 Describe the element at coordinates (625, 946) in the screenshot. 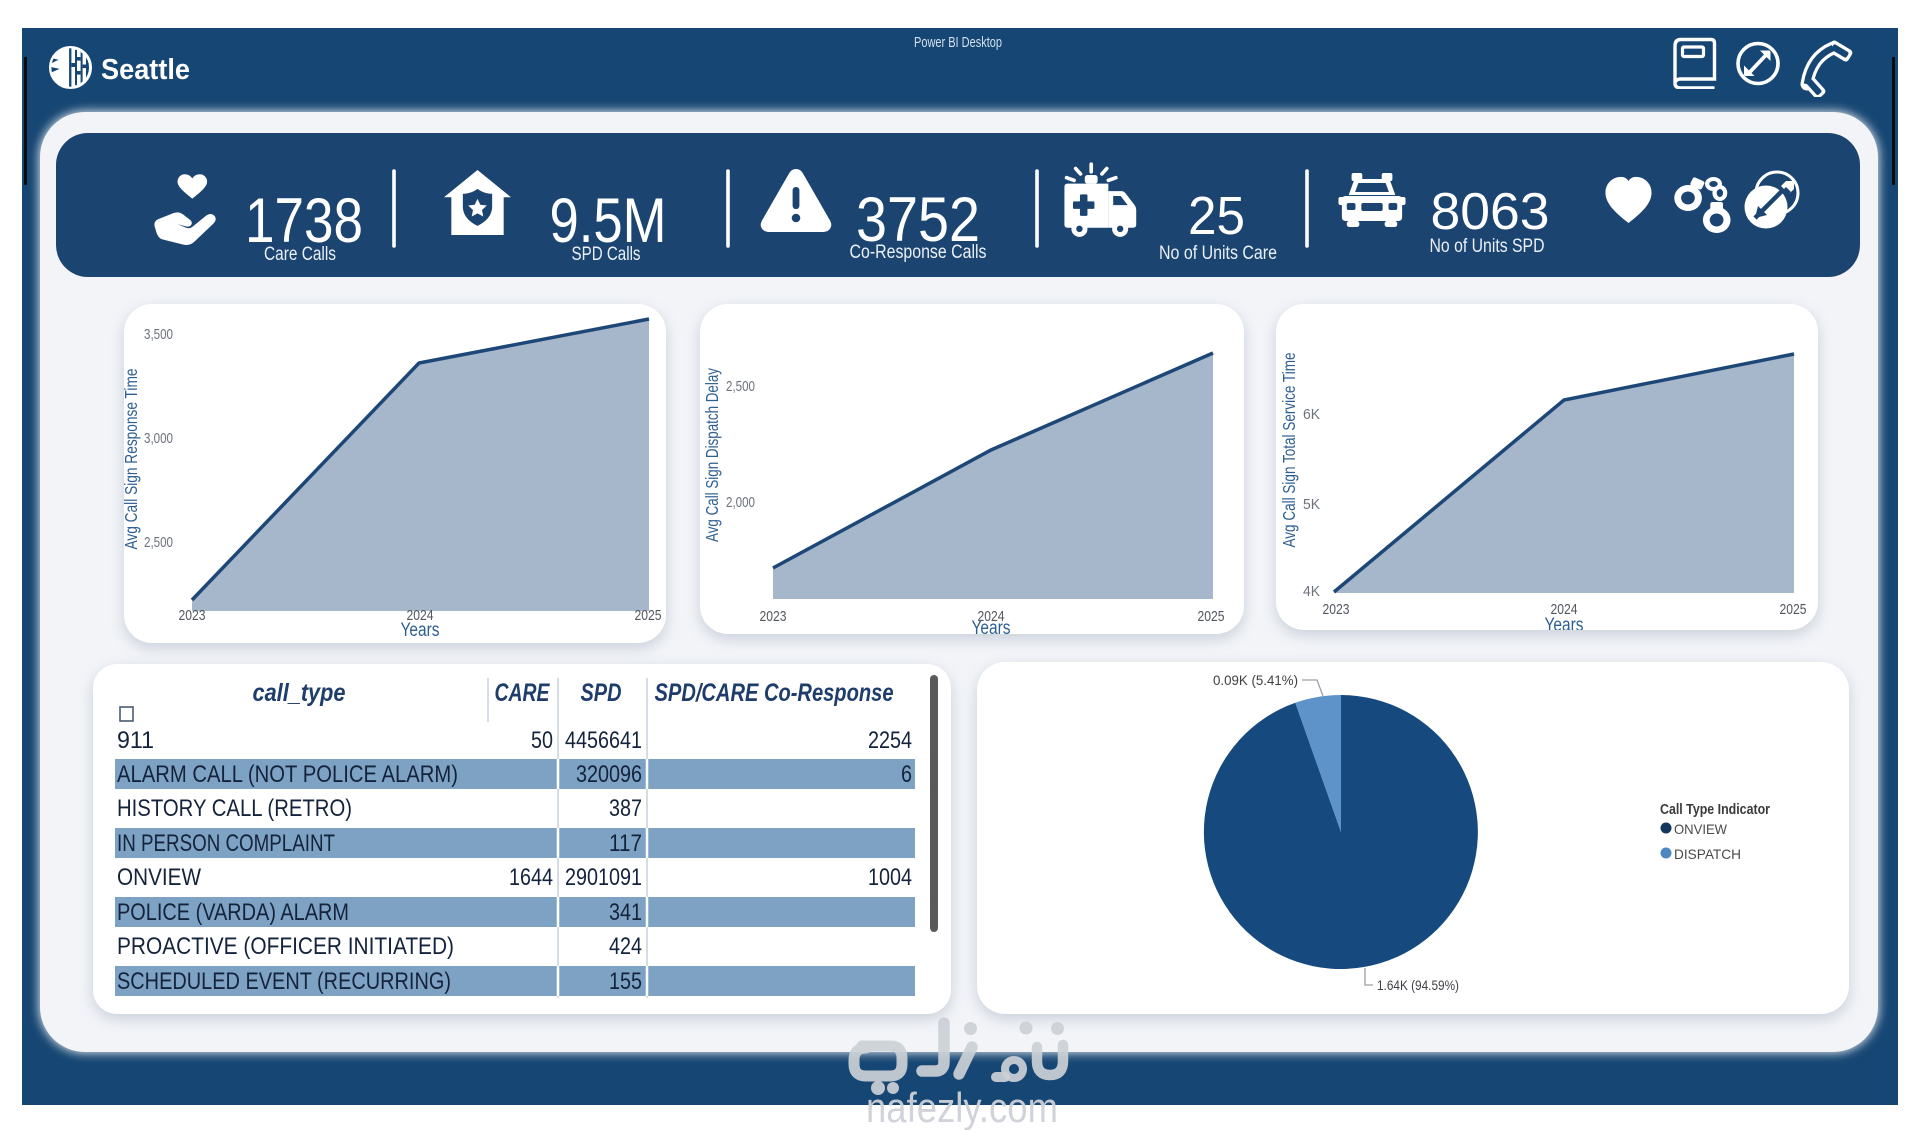

I see `svg-text: 424` at that location.